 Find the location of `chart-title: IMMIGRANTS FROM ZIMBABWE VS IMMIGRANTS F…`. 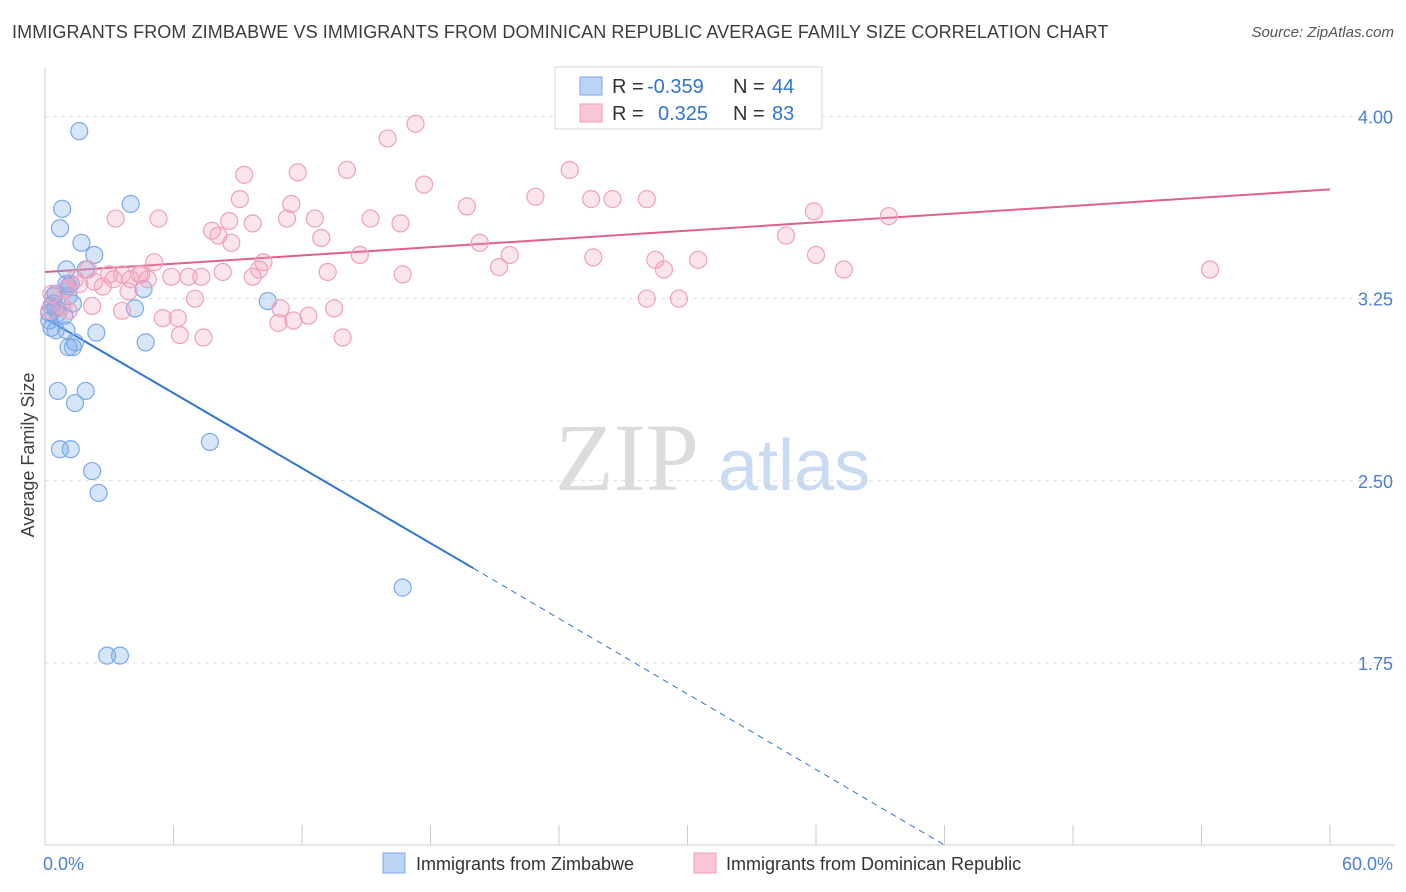

chart-title: IMMIGRANTS FROM ZIMBABWE VS IMMIGRANTS F… is located at coordinates (560, 32).